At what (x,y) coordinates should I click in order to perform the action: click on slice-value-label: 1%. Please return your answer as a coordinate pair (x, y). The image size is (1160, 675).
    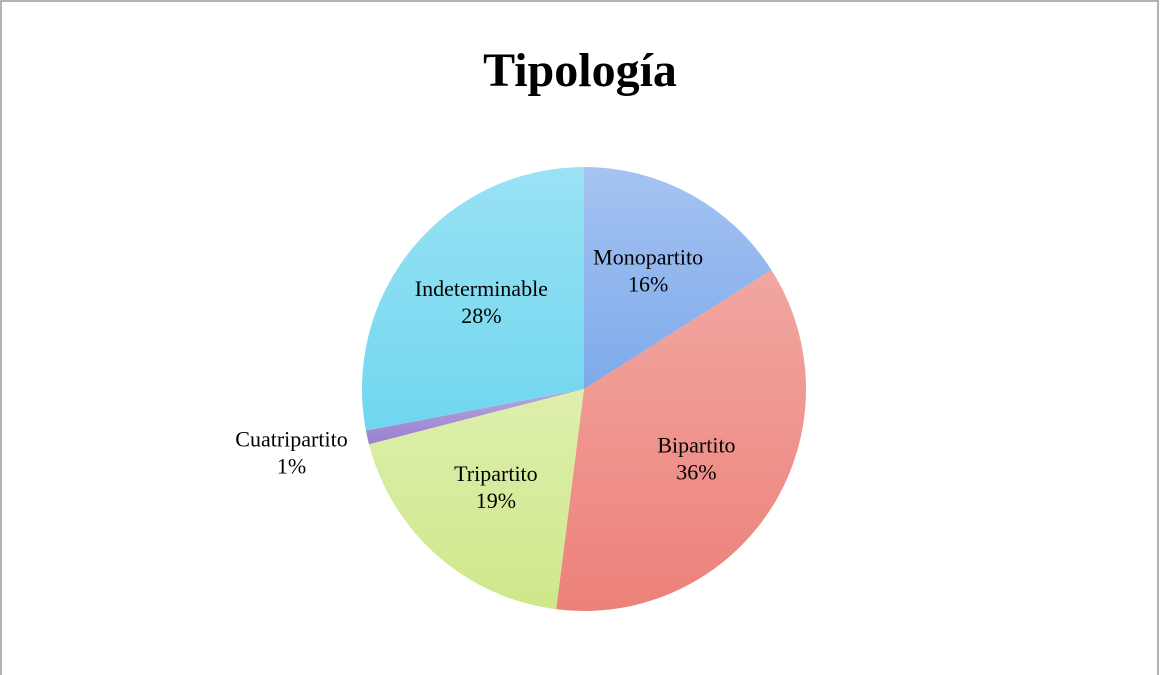
    Looking at the image, I should click on (291, 465).